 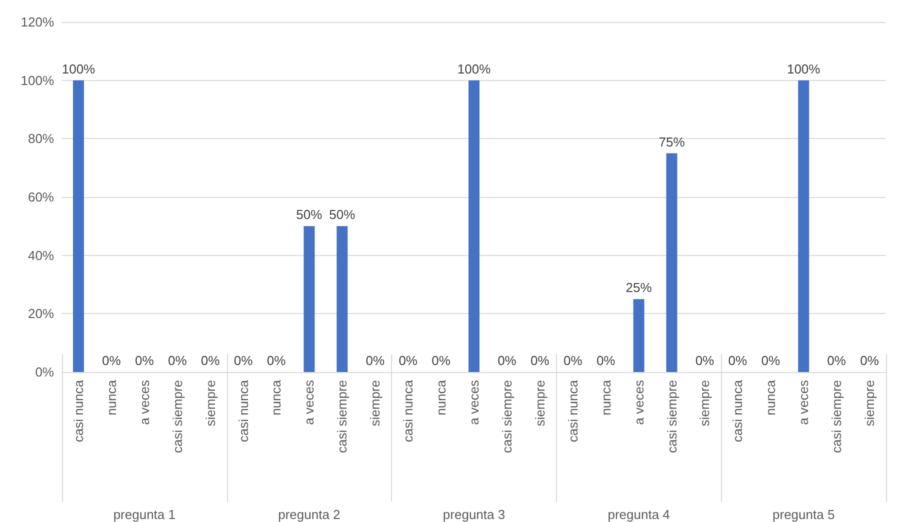 I want to click on y-tick-label: 100%, so click(x=37, y=80).